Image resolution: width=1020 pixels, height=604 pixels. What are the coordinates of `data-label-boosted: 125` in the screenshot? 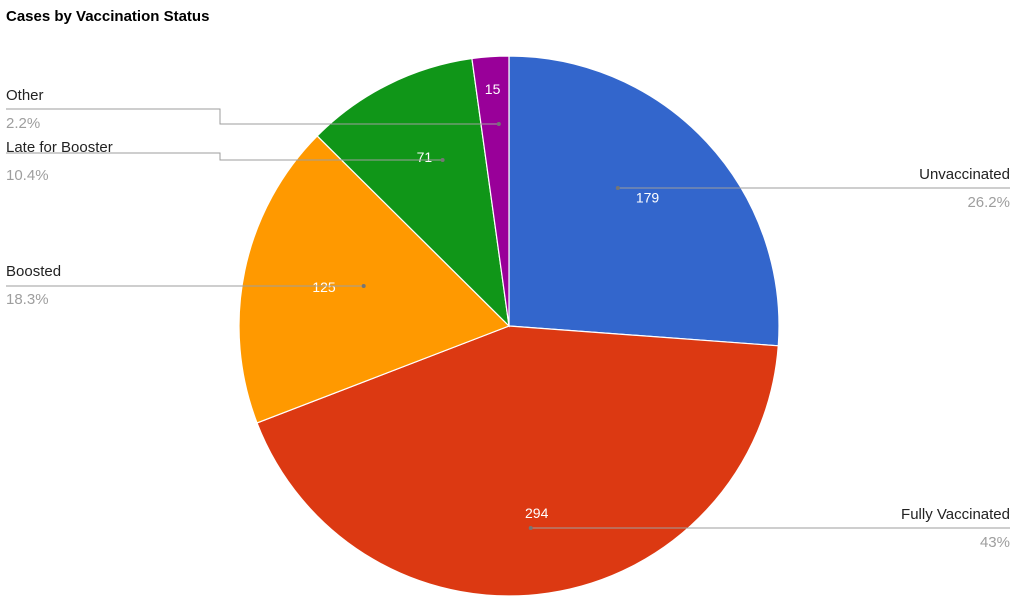 It's located at (324, 287).